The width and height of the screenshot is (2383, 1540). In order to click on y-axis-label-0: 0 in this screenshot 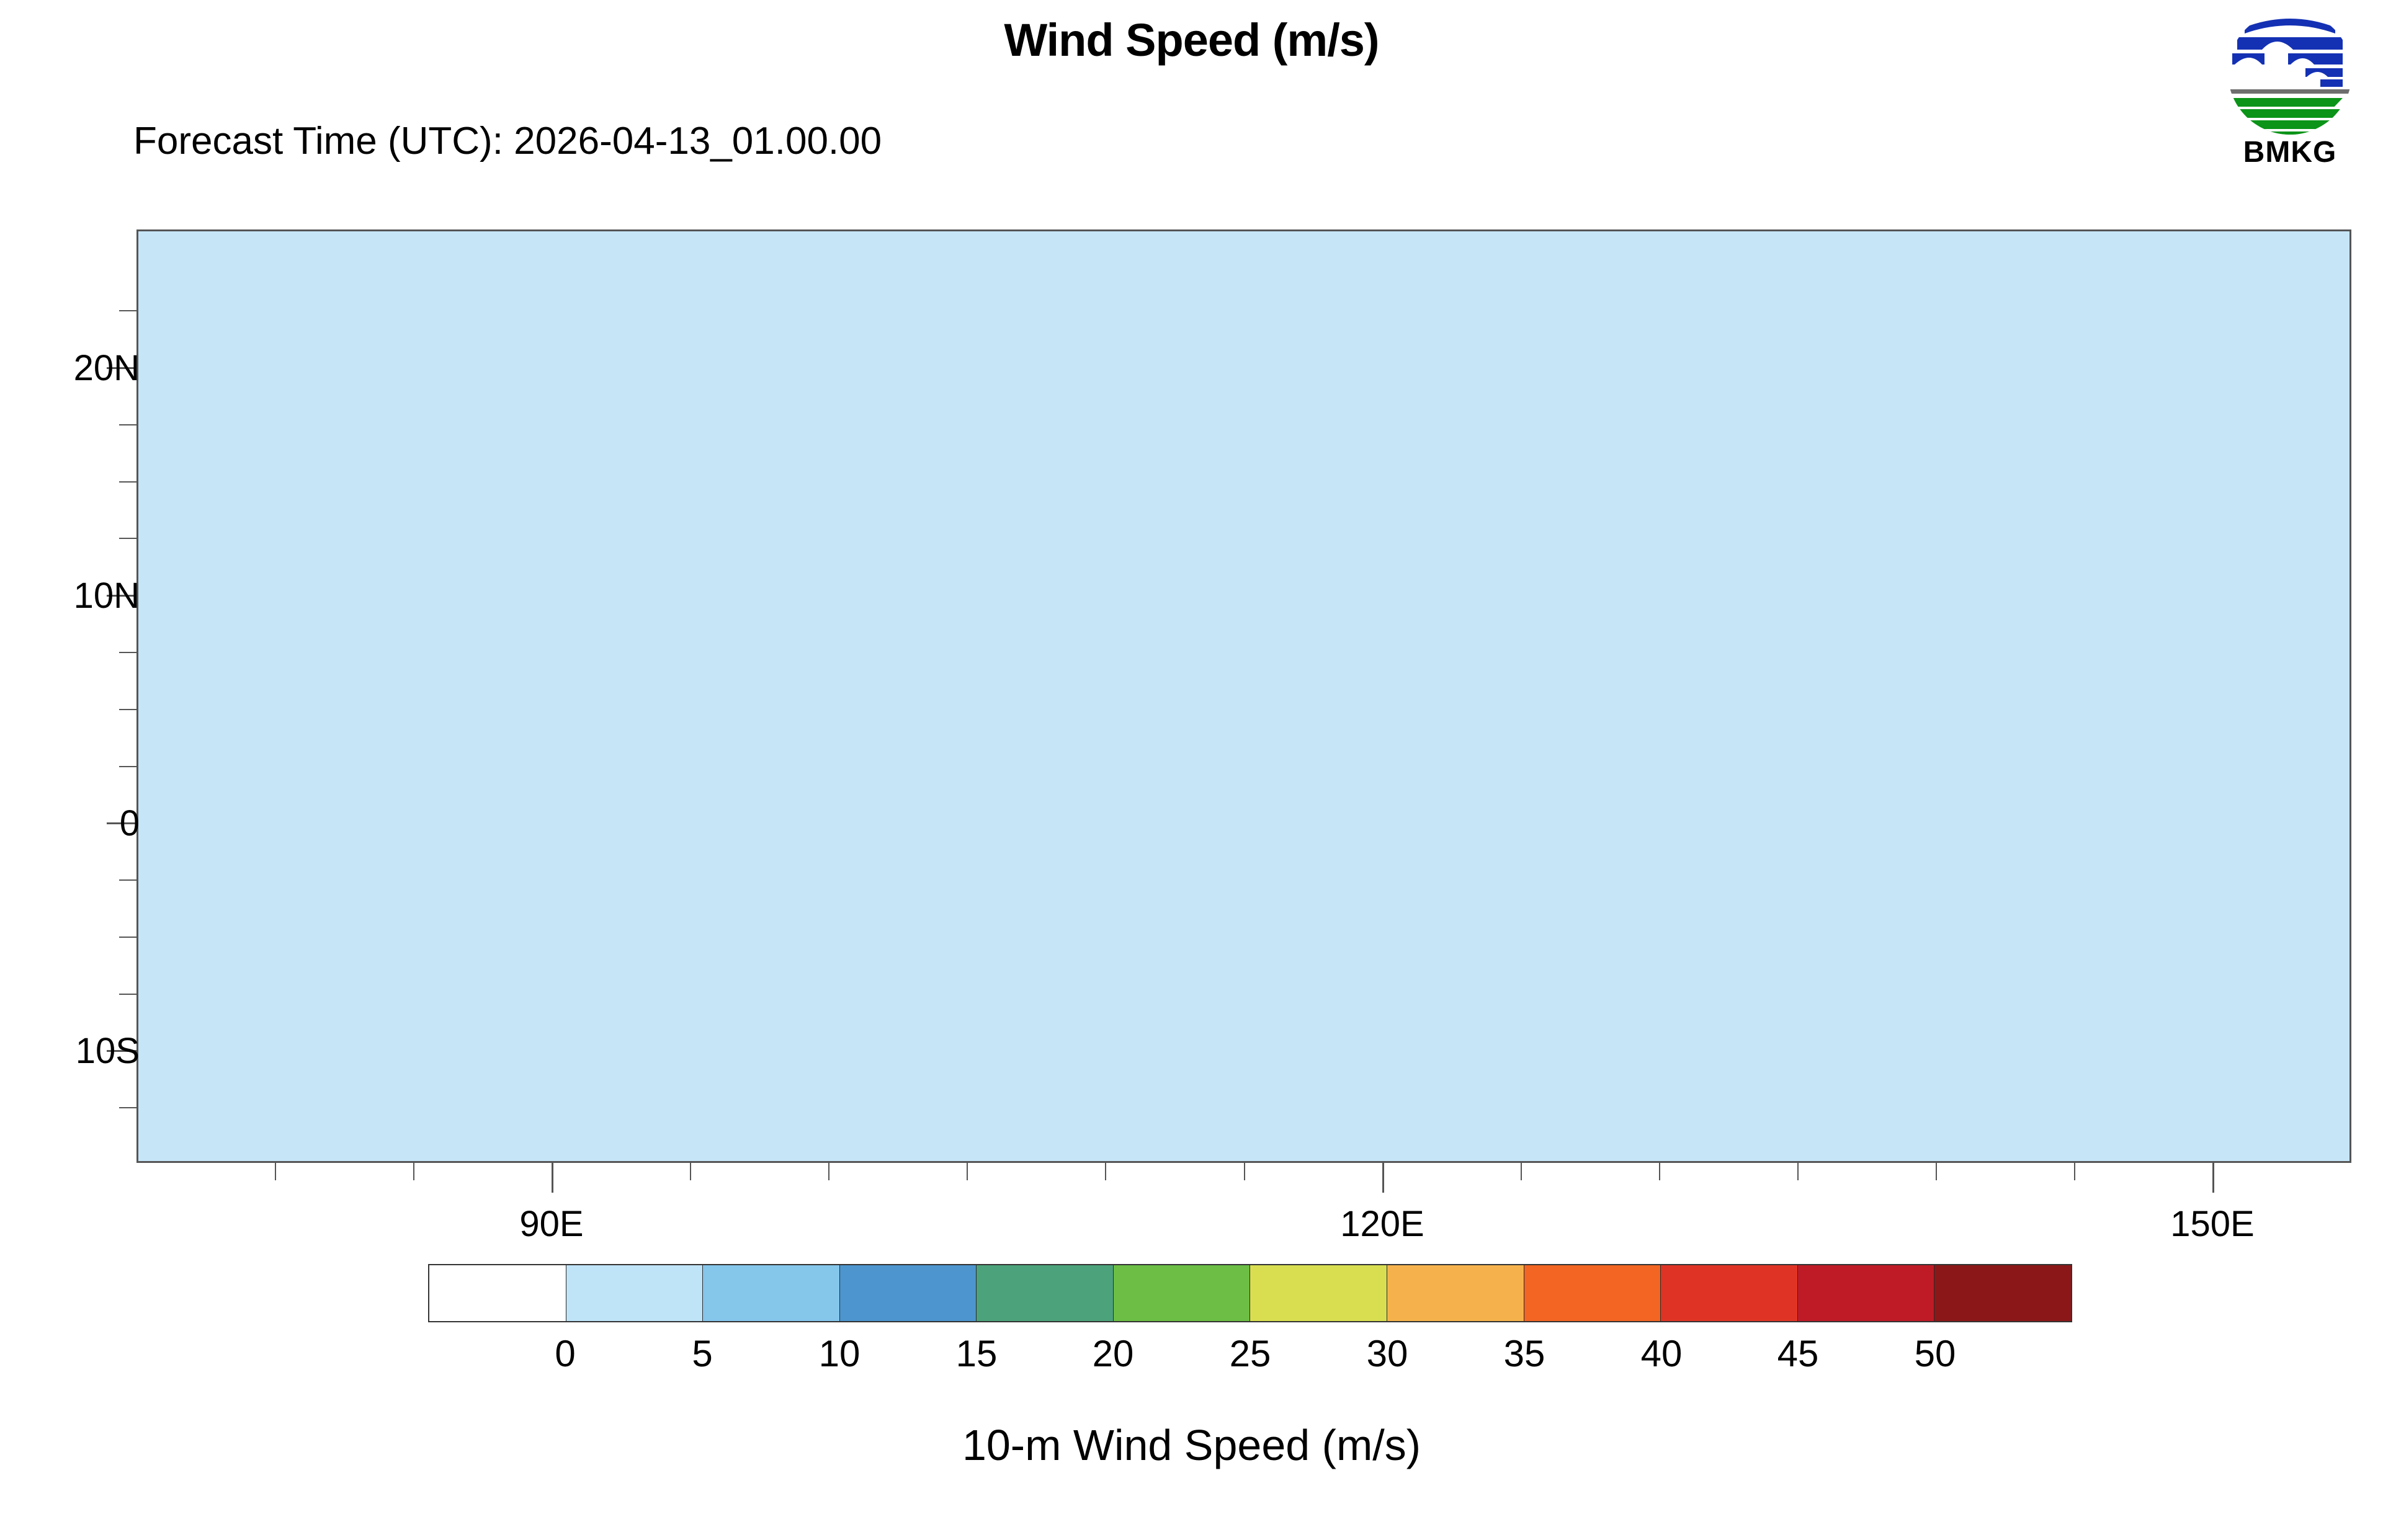, I will do `click(129, 823)`.